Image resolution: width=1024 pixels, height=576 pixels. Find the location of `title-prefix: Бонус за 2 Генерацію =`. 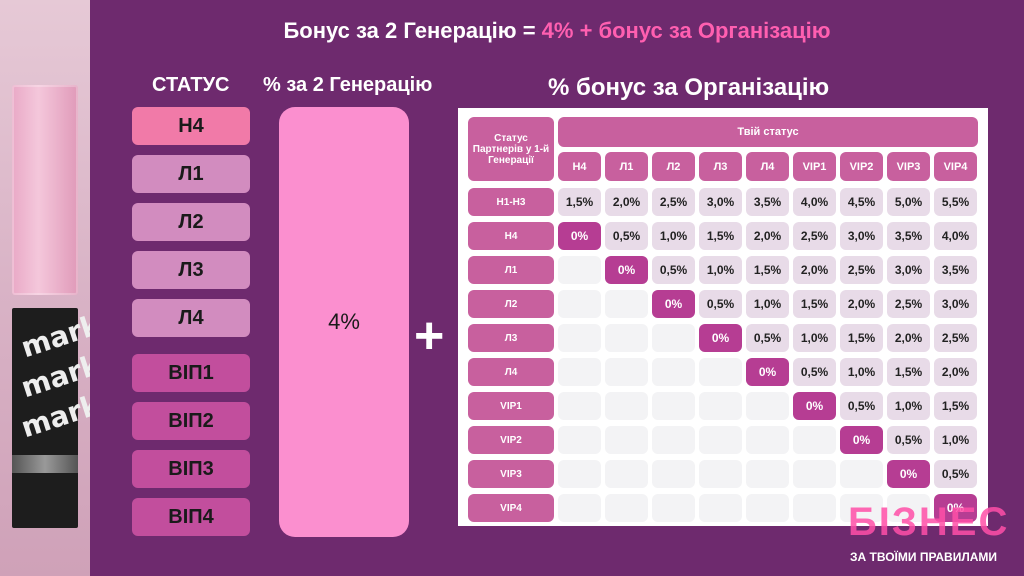

title-prefix: Бонус за 2 Генерацію = is located at coordinates (412, 30).